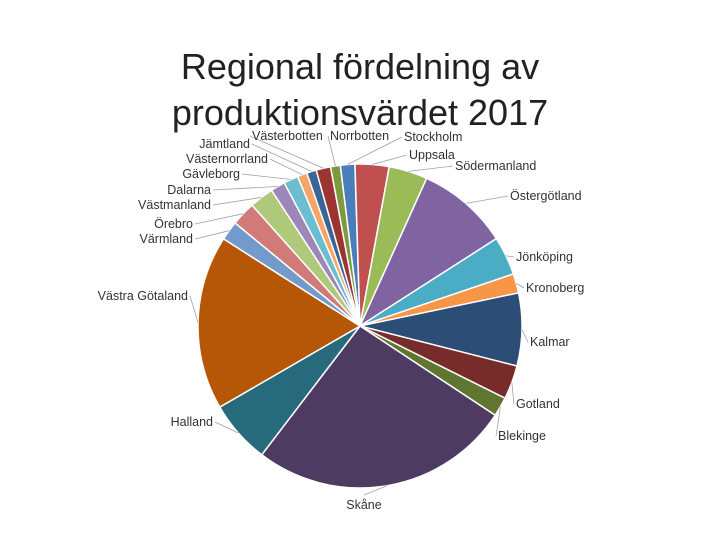 This screenshot has width=720, height=540. I want to click on leader-line-sodermanland, so click(431, 168).